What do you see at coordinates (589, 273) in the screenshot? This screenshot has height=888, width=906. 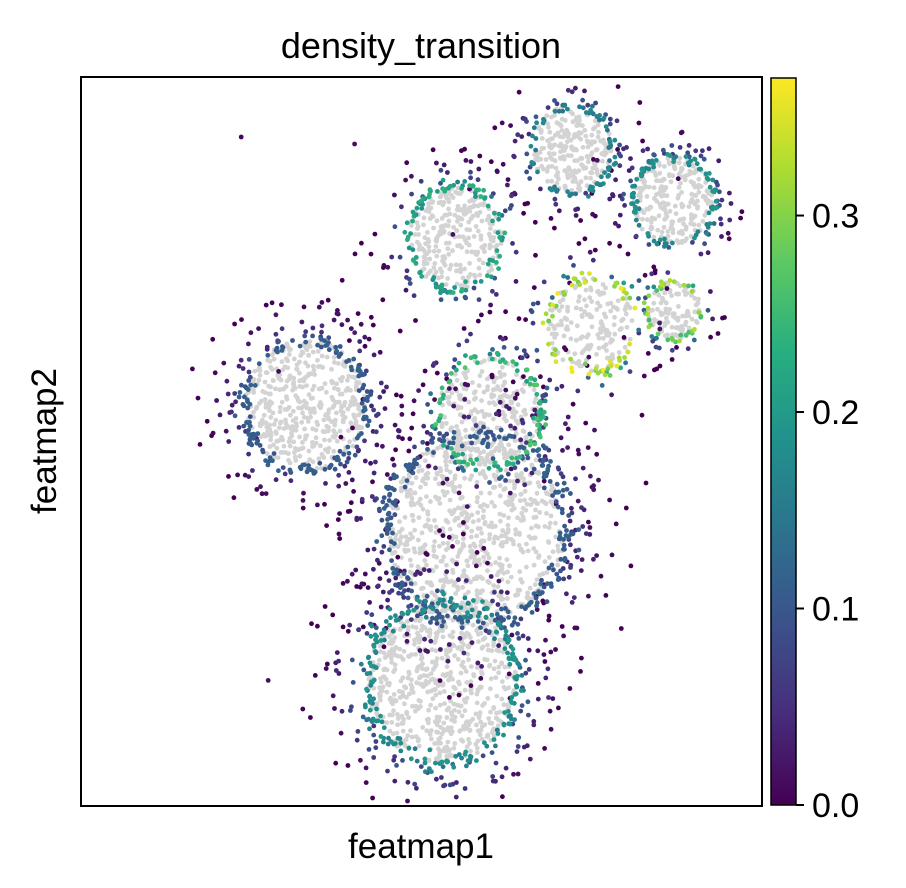 I see `density-point-1948` at bounding box center [589, 273].